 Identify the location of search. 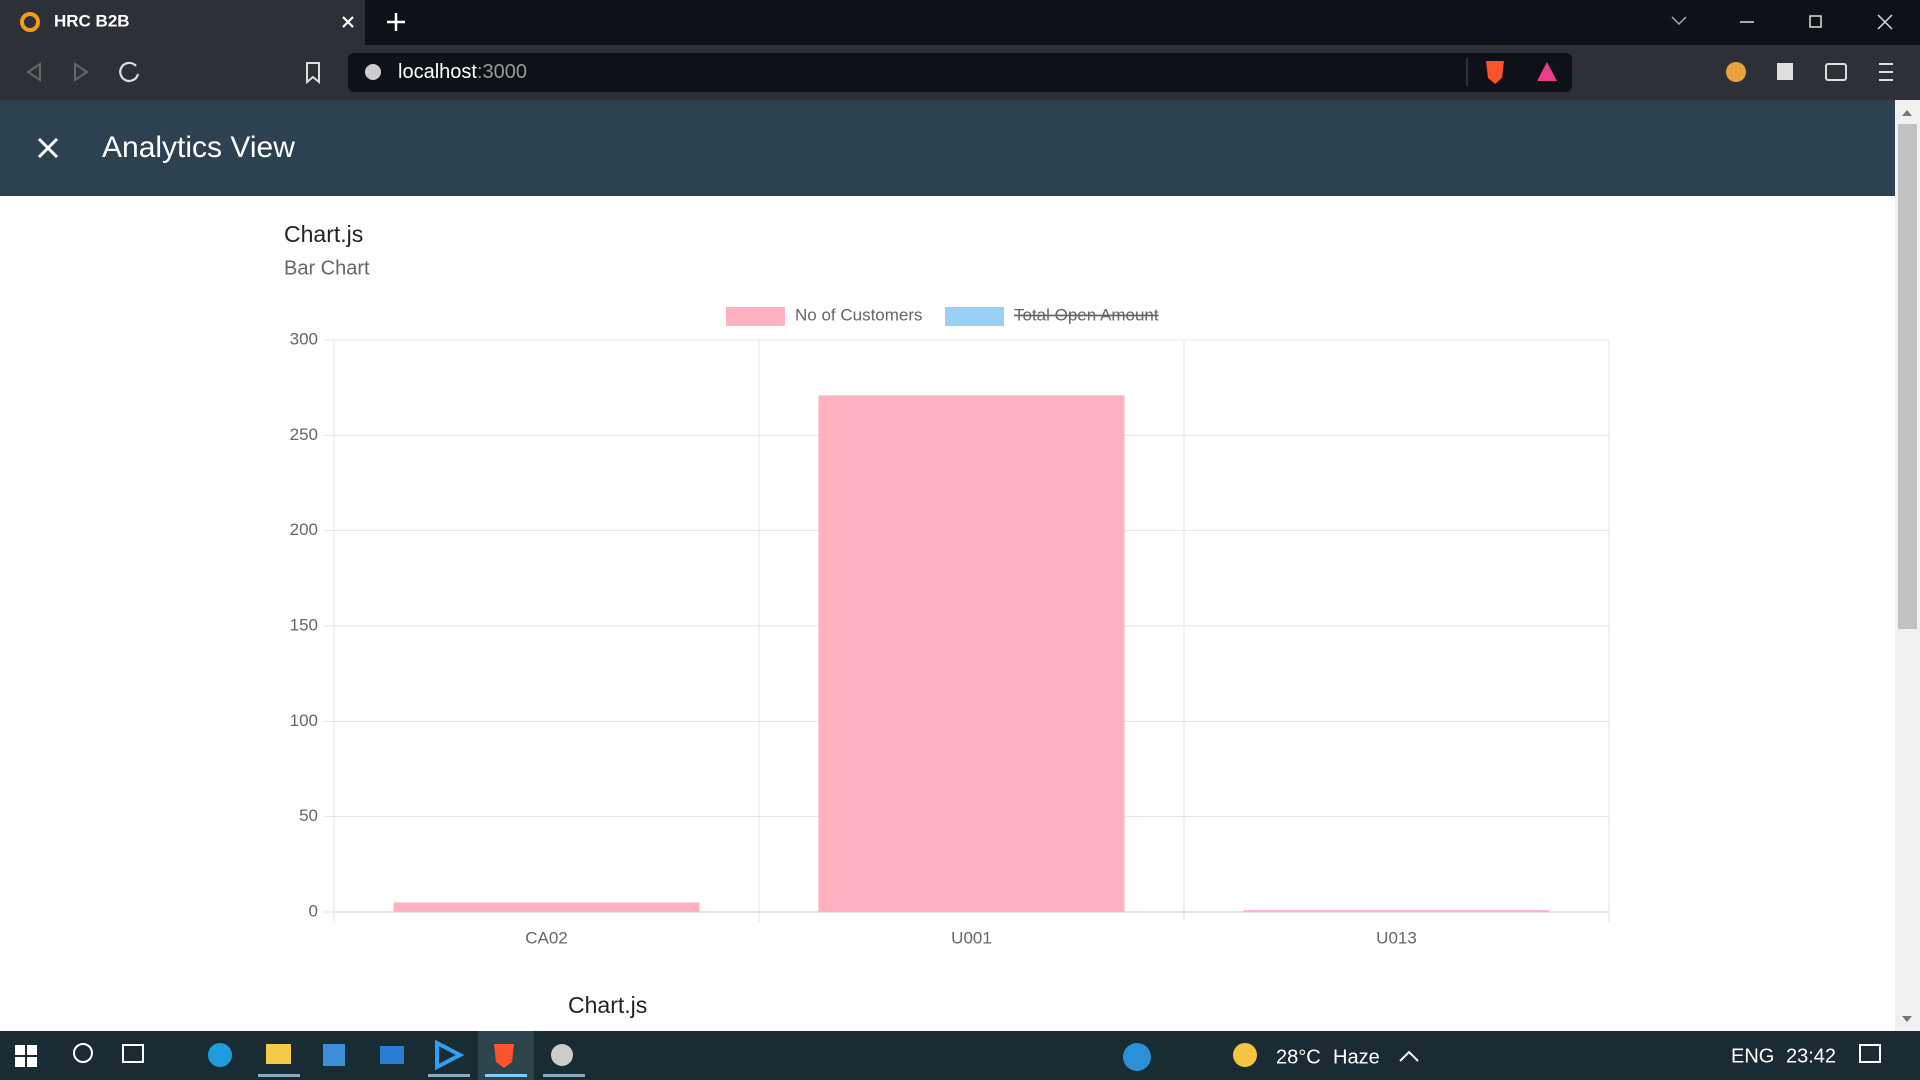
(83, 1053).